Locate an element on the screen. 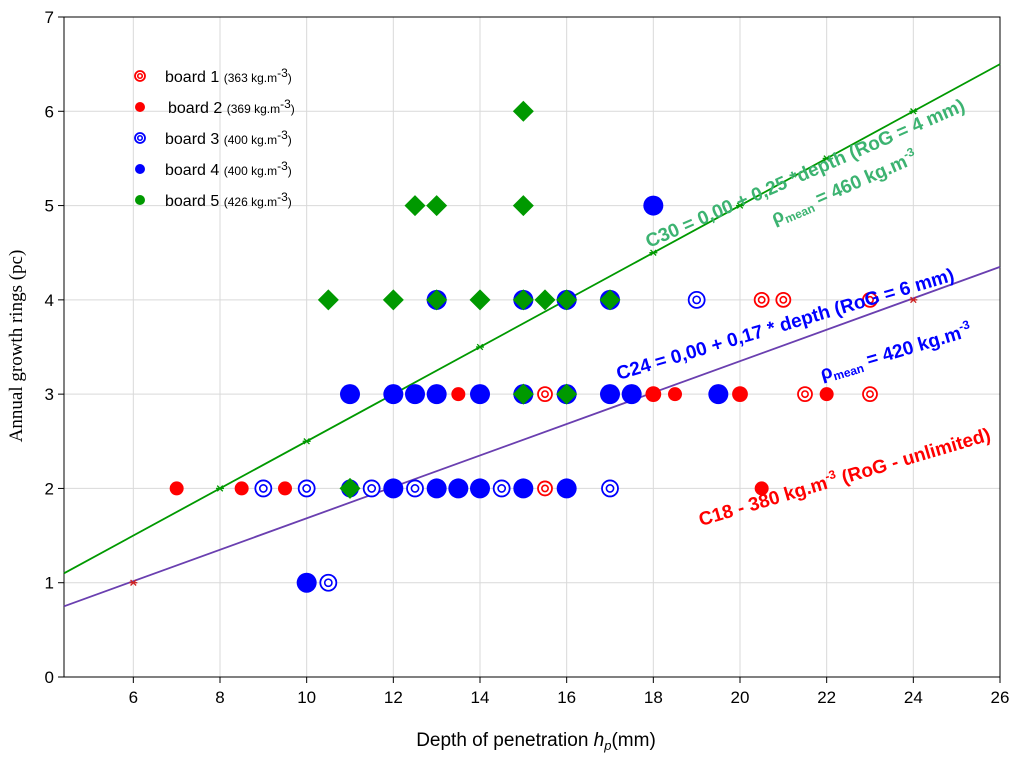 This screenshot has height=758, width=1013. y-tick-label: 4 is located at coordinates (49, 300).